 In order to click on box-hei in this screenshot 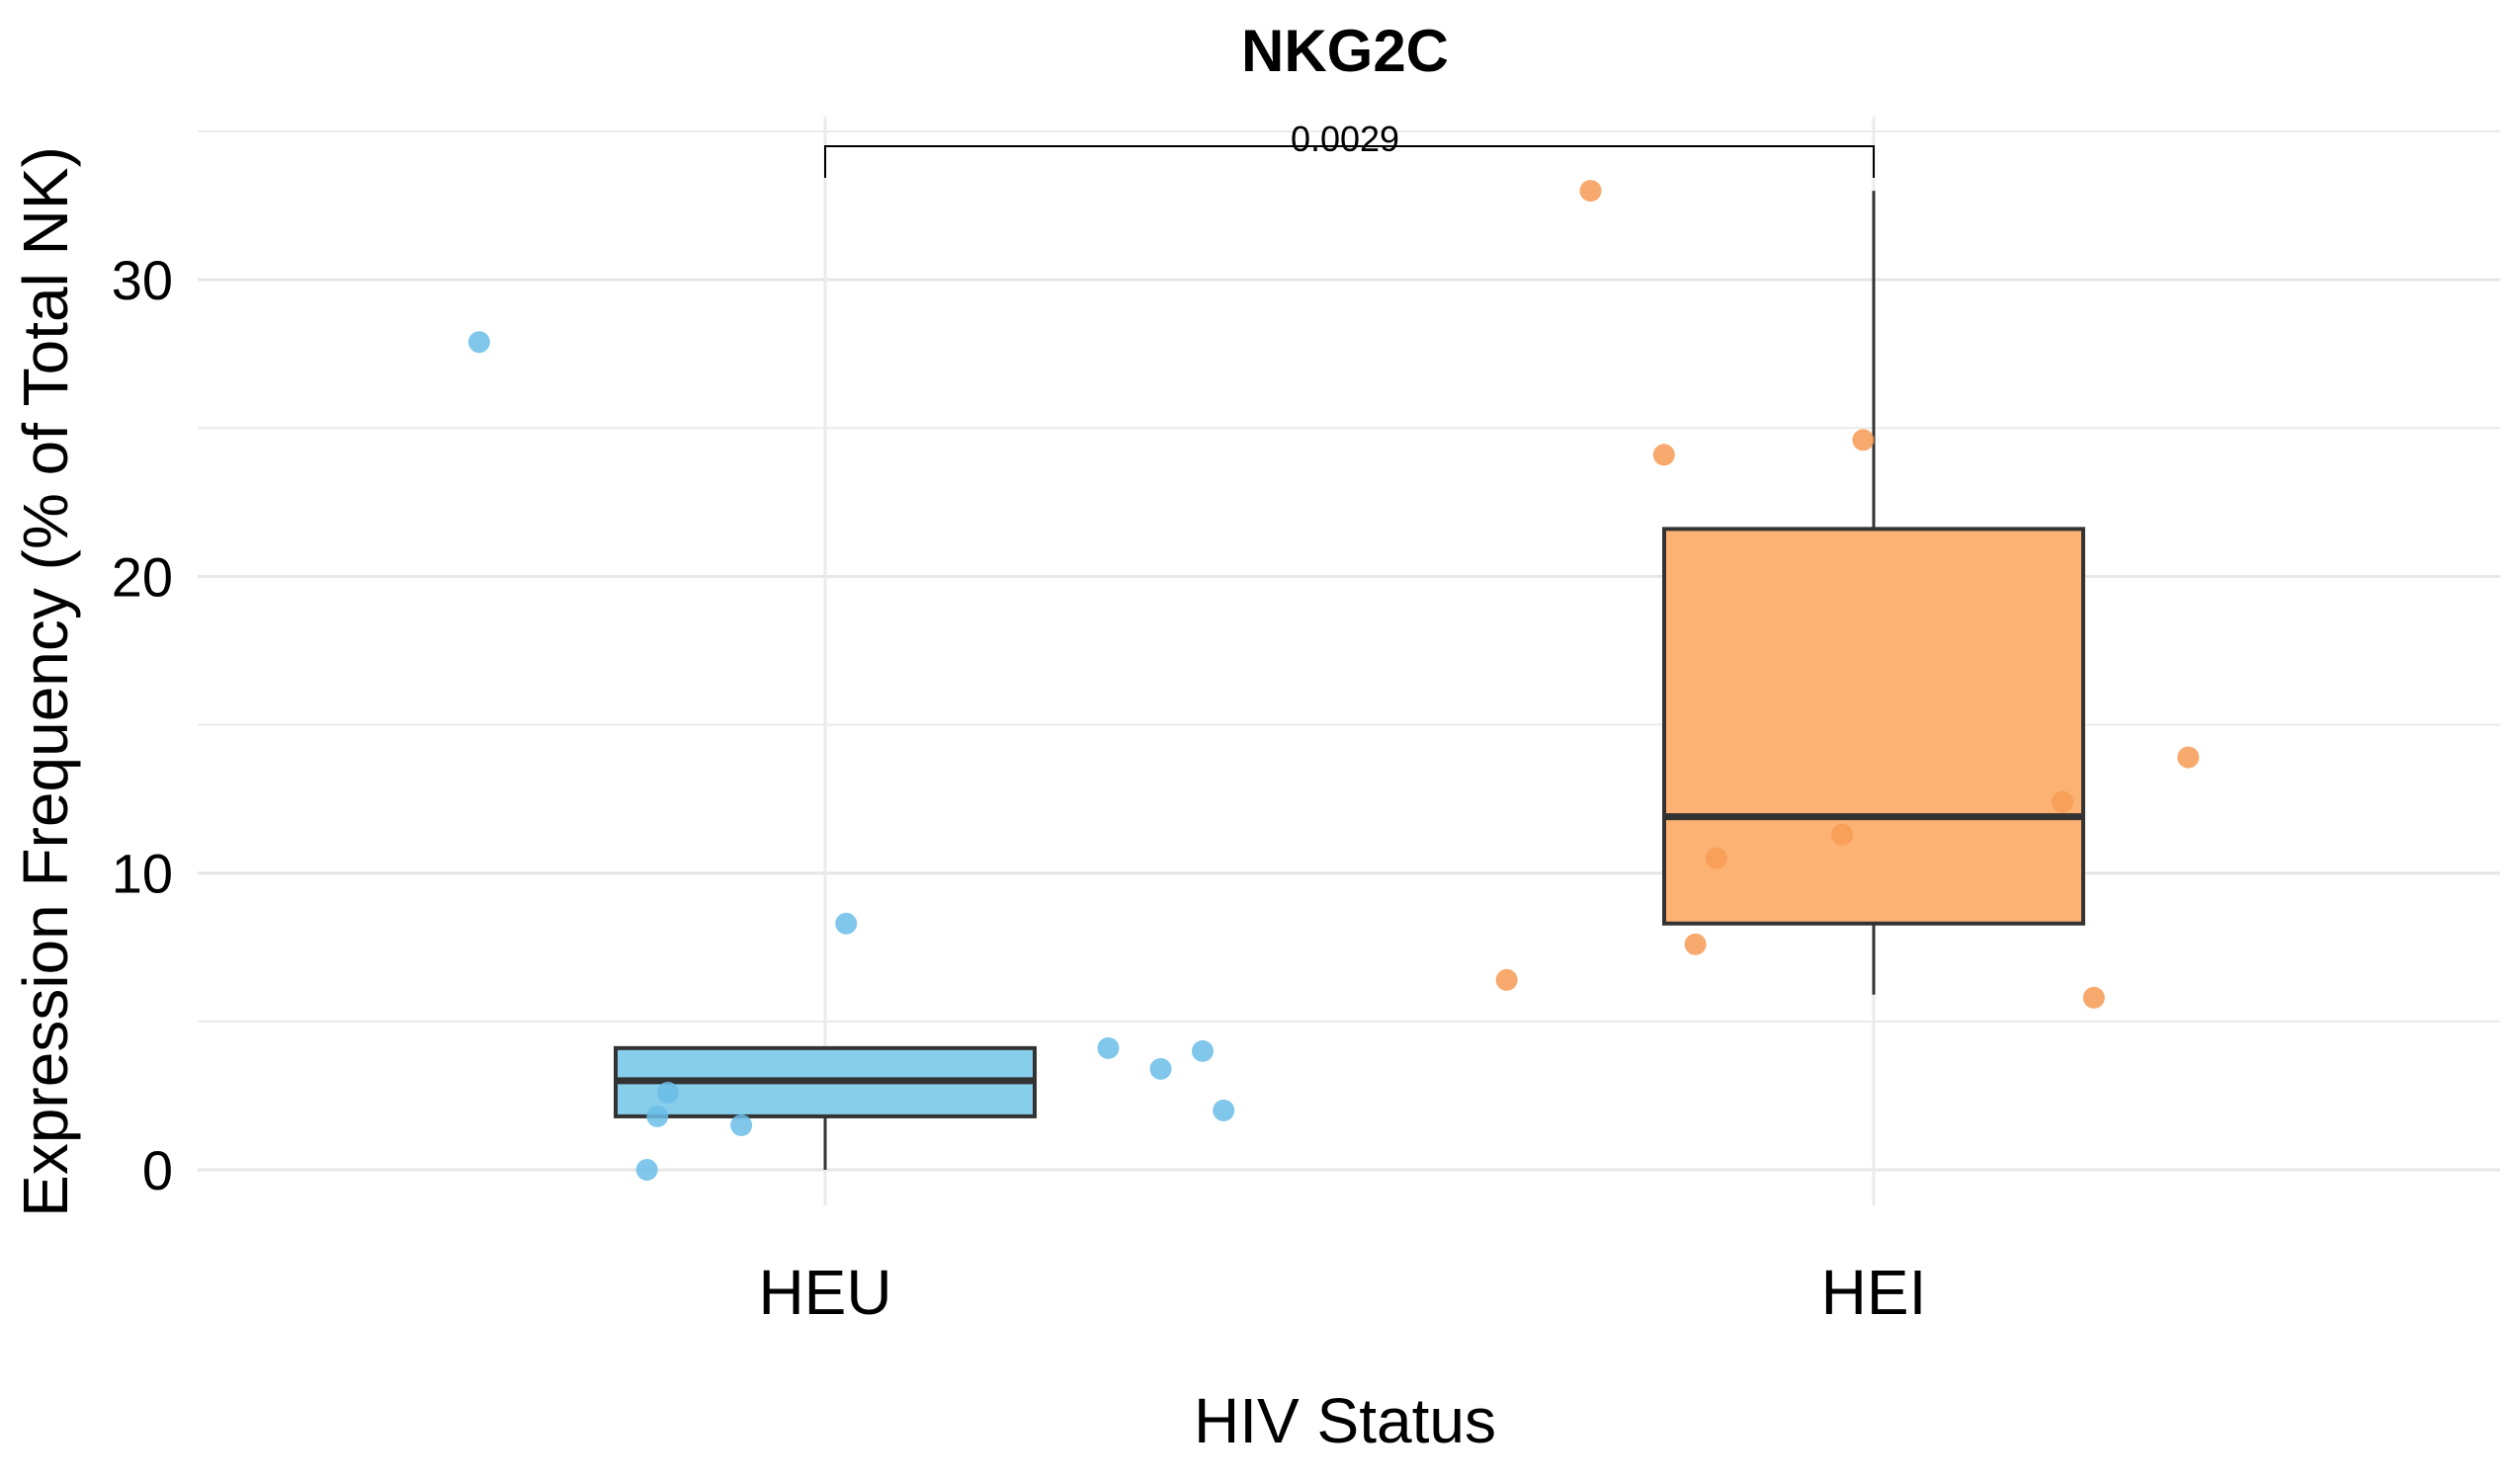, I will do `click(1873, 726)`.